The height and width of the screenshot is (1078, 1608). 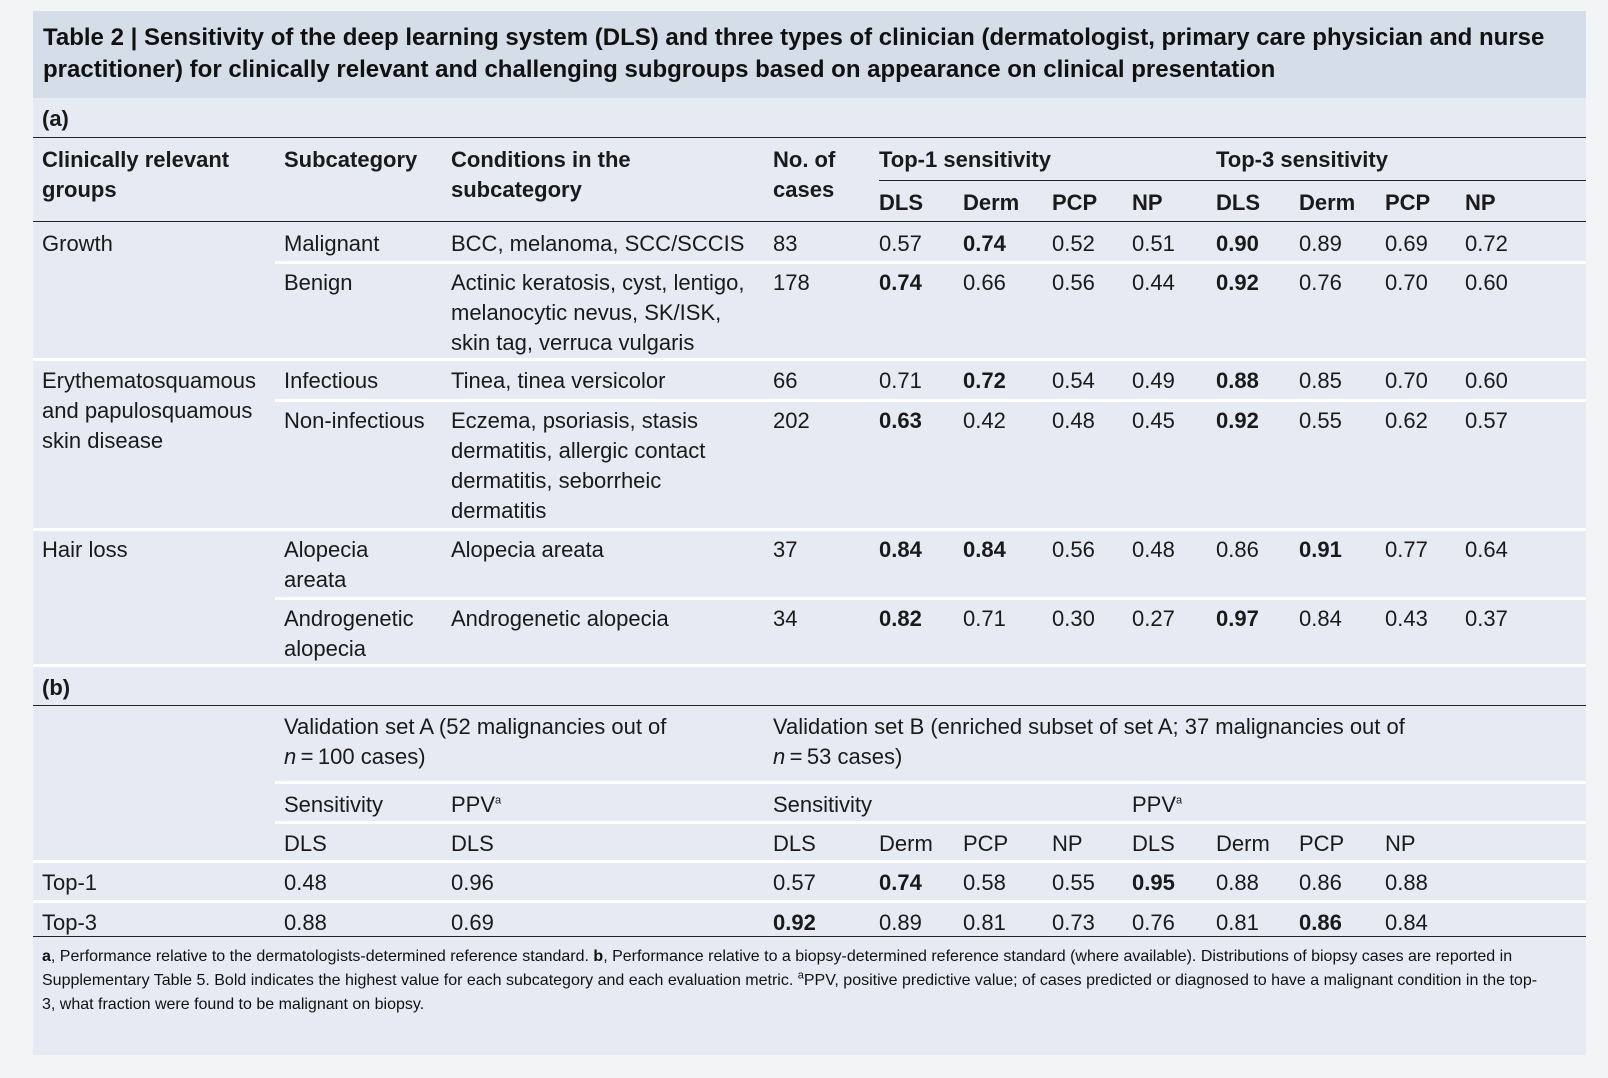 I want to click on row-sensitivity-value: 0.49, so click(x=1153, y=380).